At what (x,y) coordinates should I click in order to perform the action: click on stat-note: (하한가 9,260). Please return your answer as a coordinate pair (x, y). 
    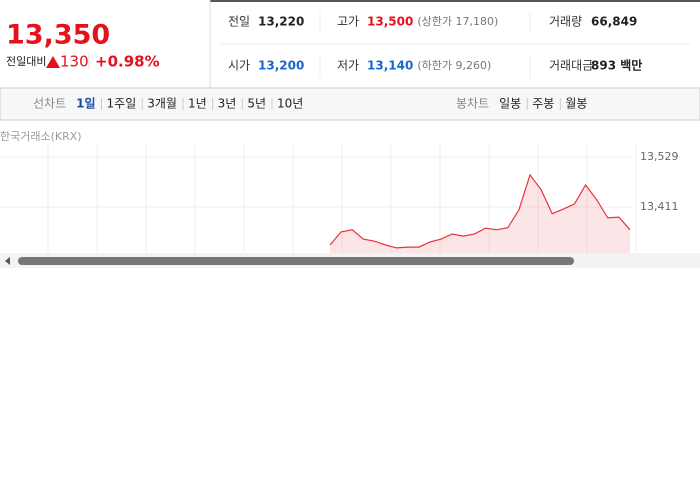
    Looking at the image, I should click on (454, 65).